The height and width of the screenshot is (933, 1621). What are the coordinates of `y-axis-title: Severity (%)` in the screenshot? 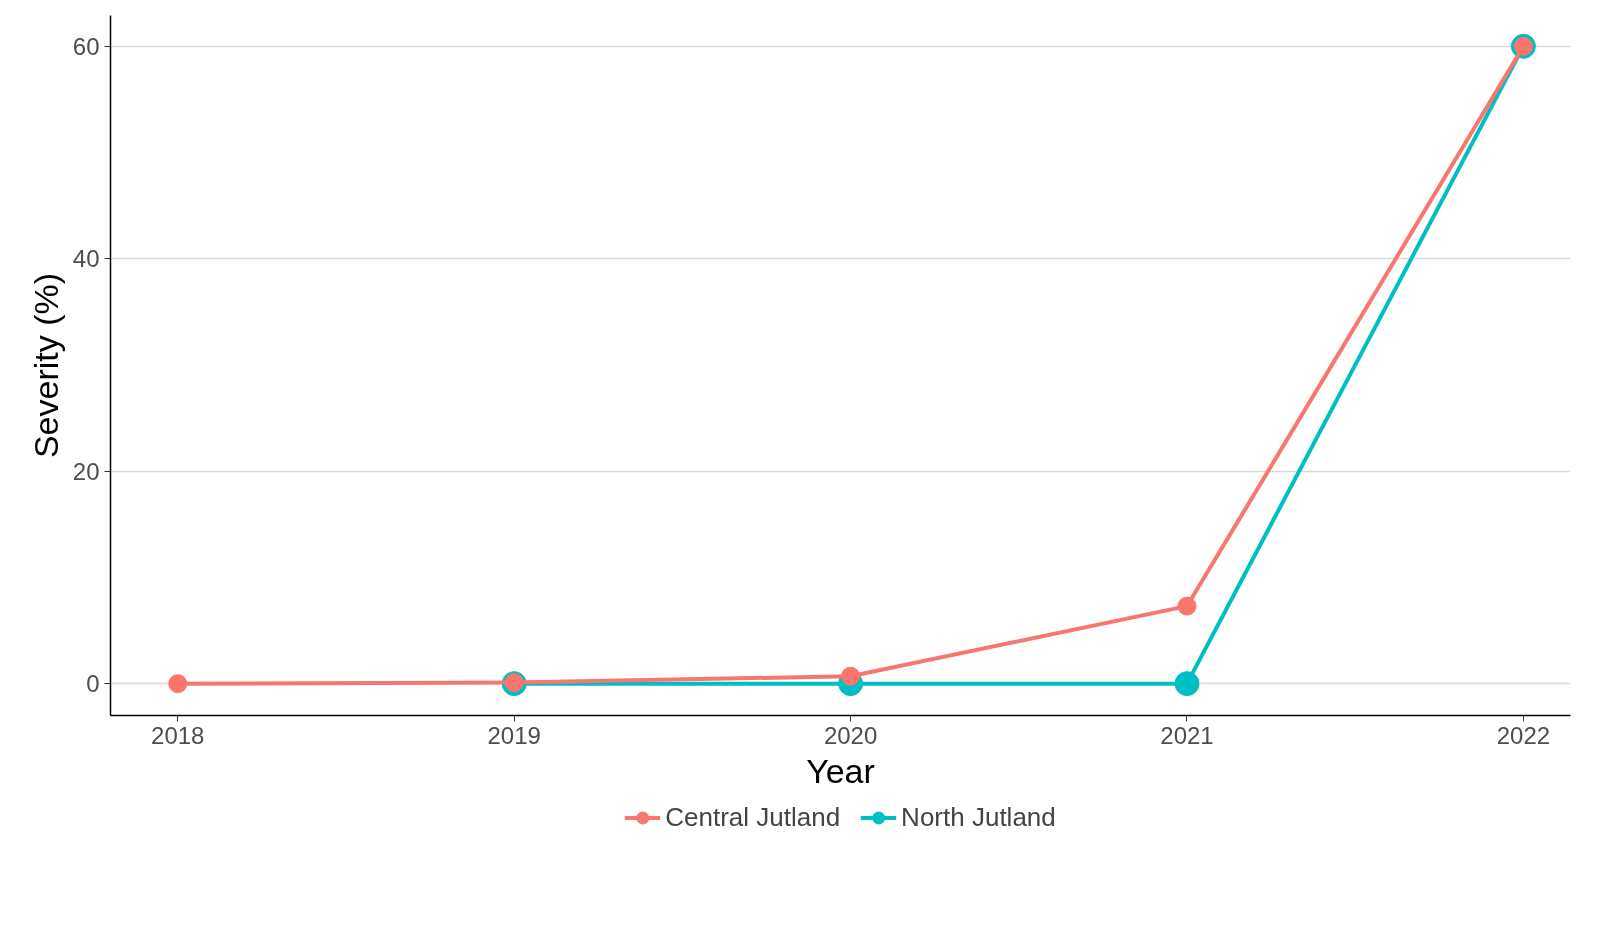 It's located at (45, 365).